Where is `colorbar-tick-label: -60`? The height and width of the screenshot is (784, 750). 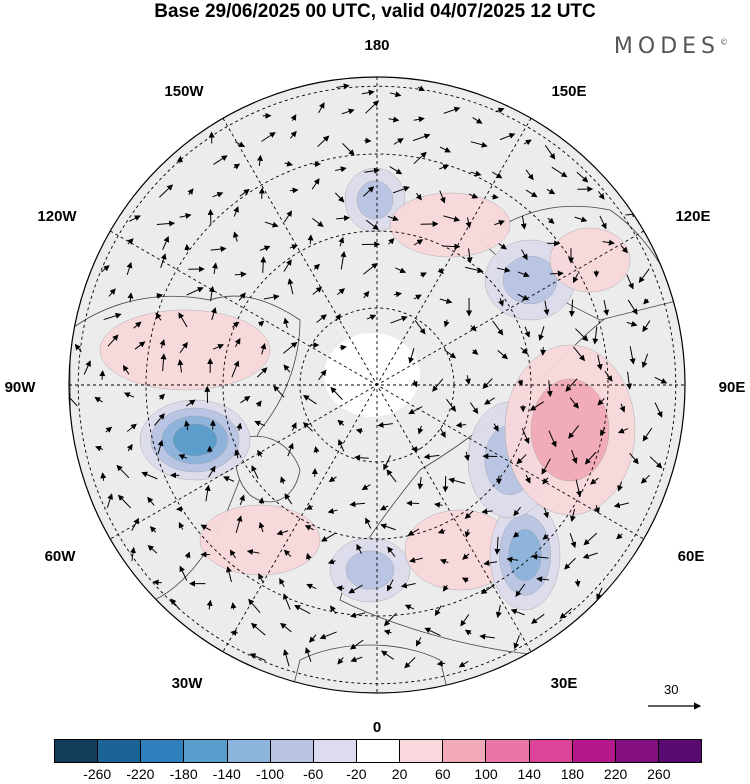 colorbar-tick-label: -60 is located at coordinates (313, 774).